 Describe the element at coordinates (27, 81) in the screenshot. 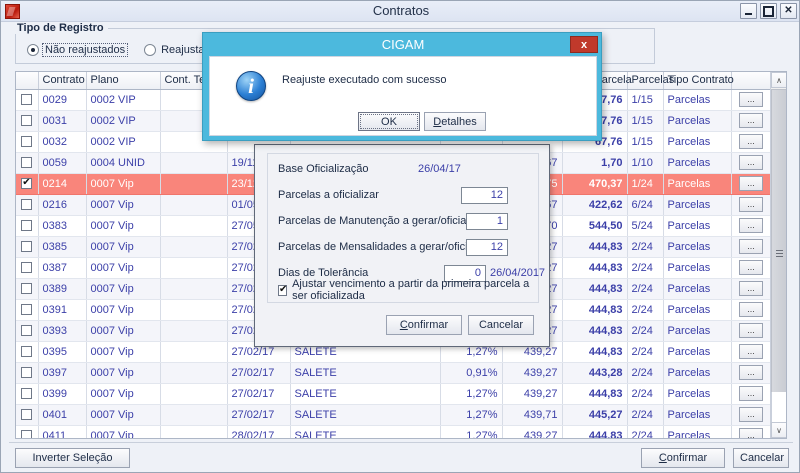

I see `col-check` at that location.